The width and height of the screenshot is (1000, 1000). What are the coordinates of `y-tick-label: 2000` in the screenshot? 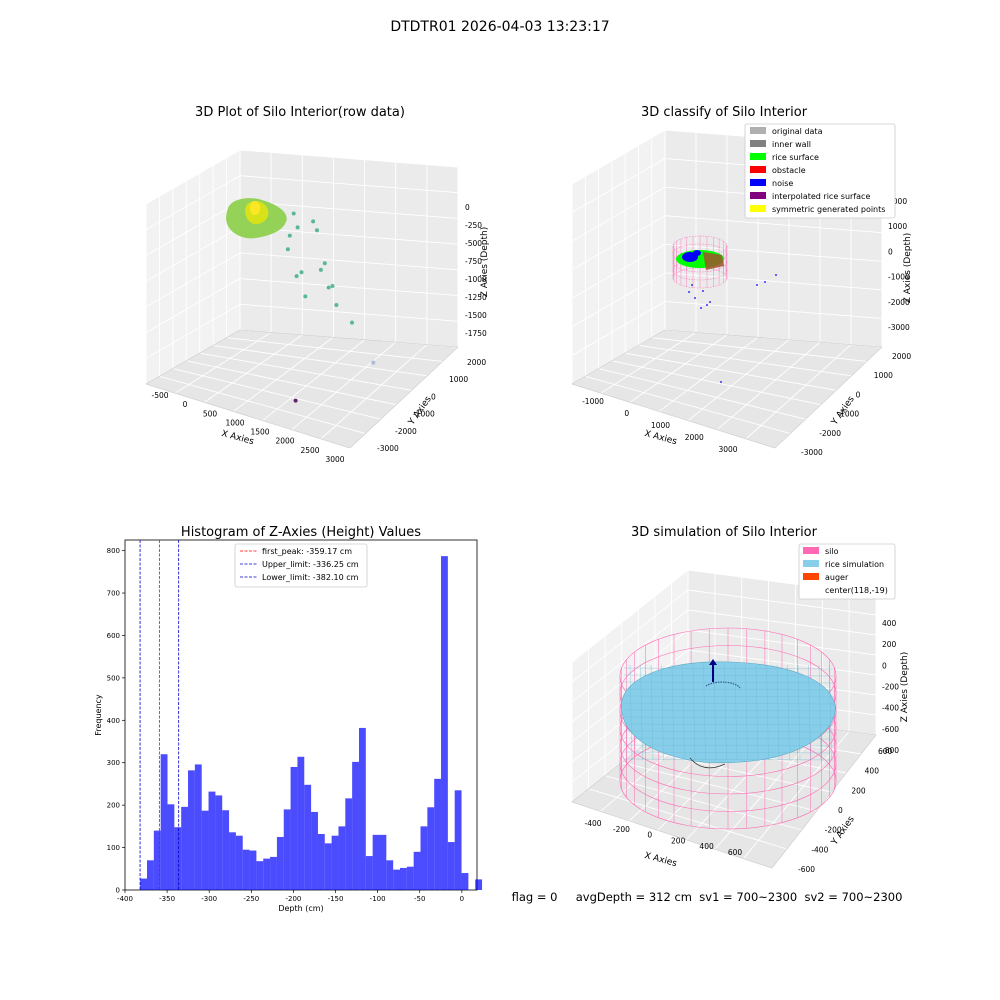 It's located at (901, 356).